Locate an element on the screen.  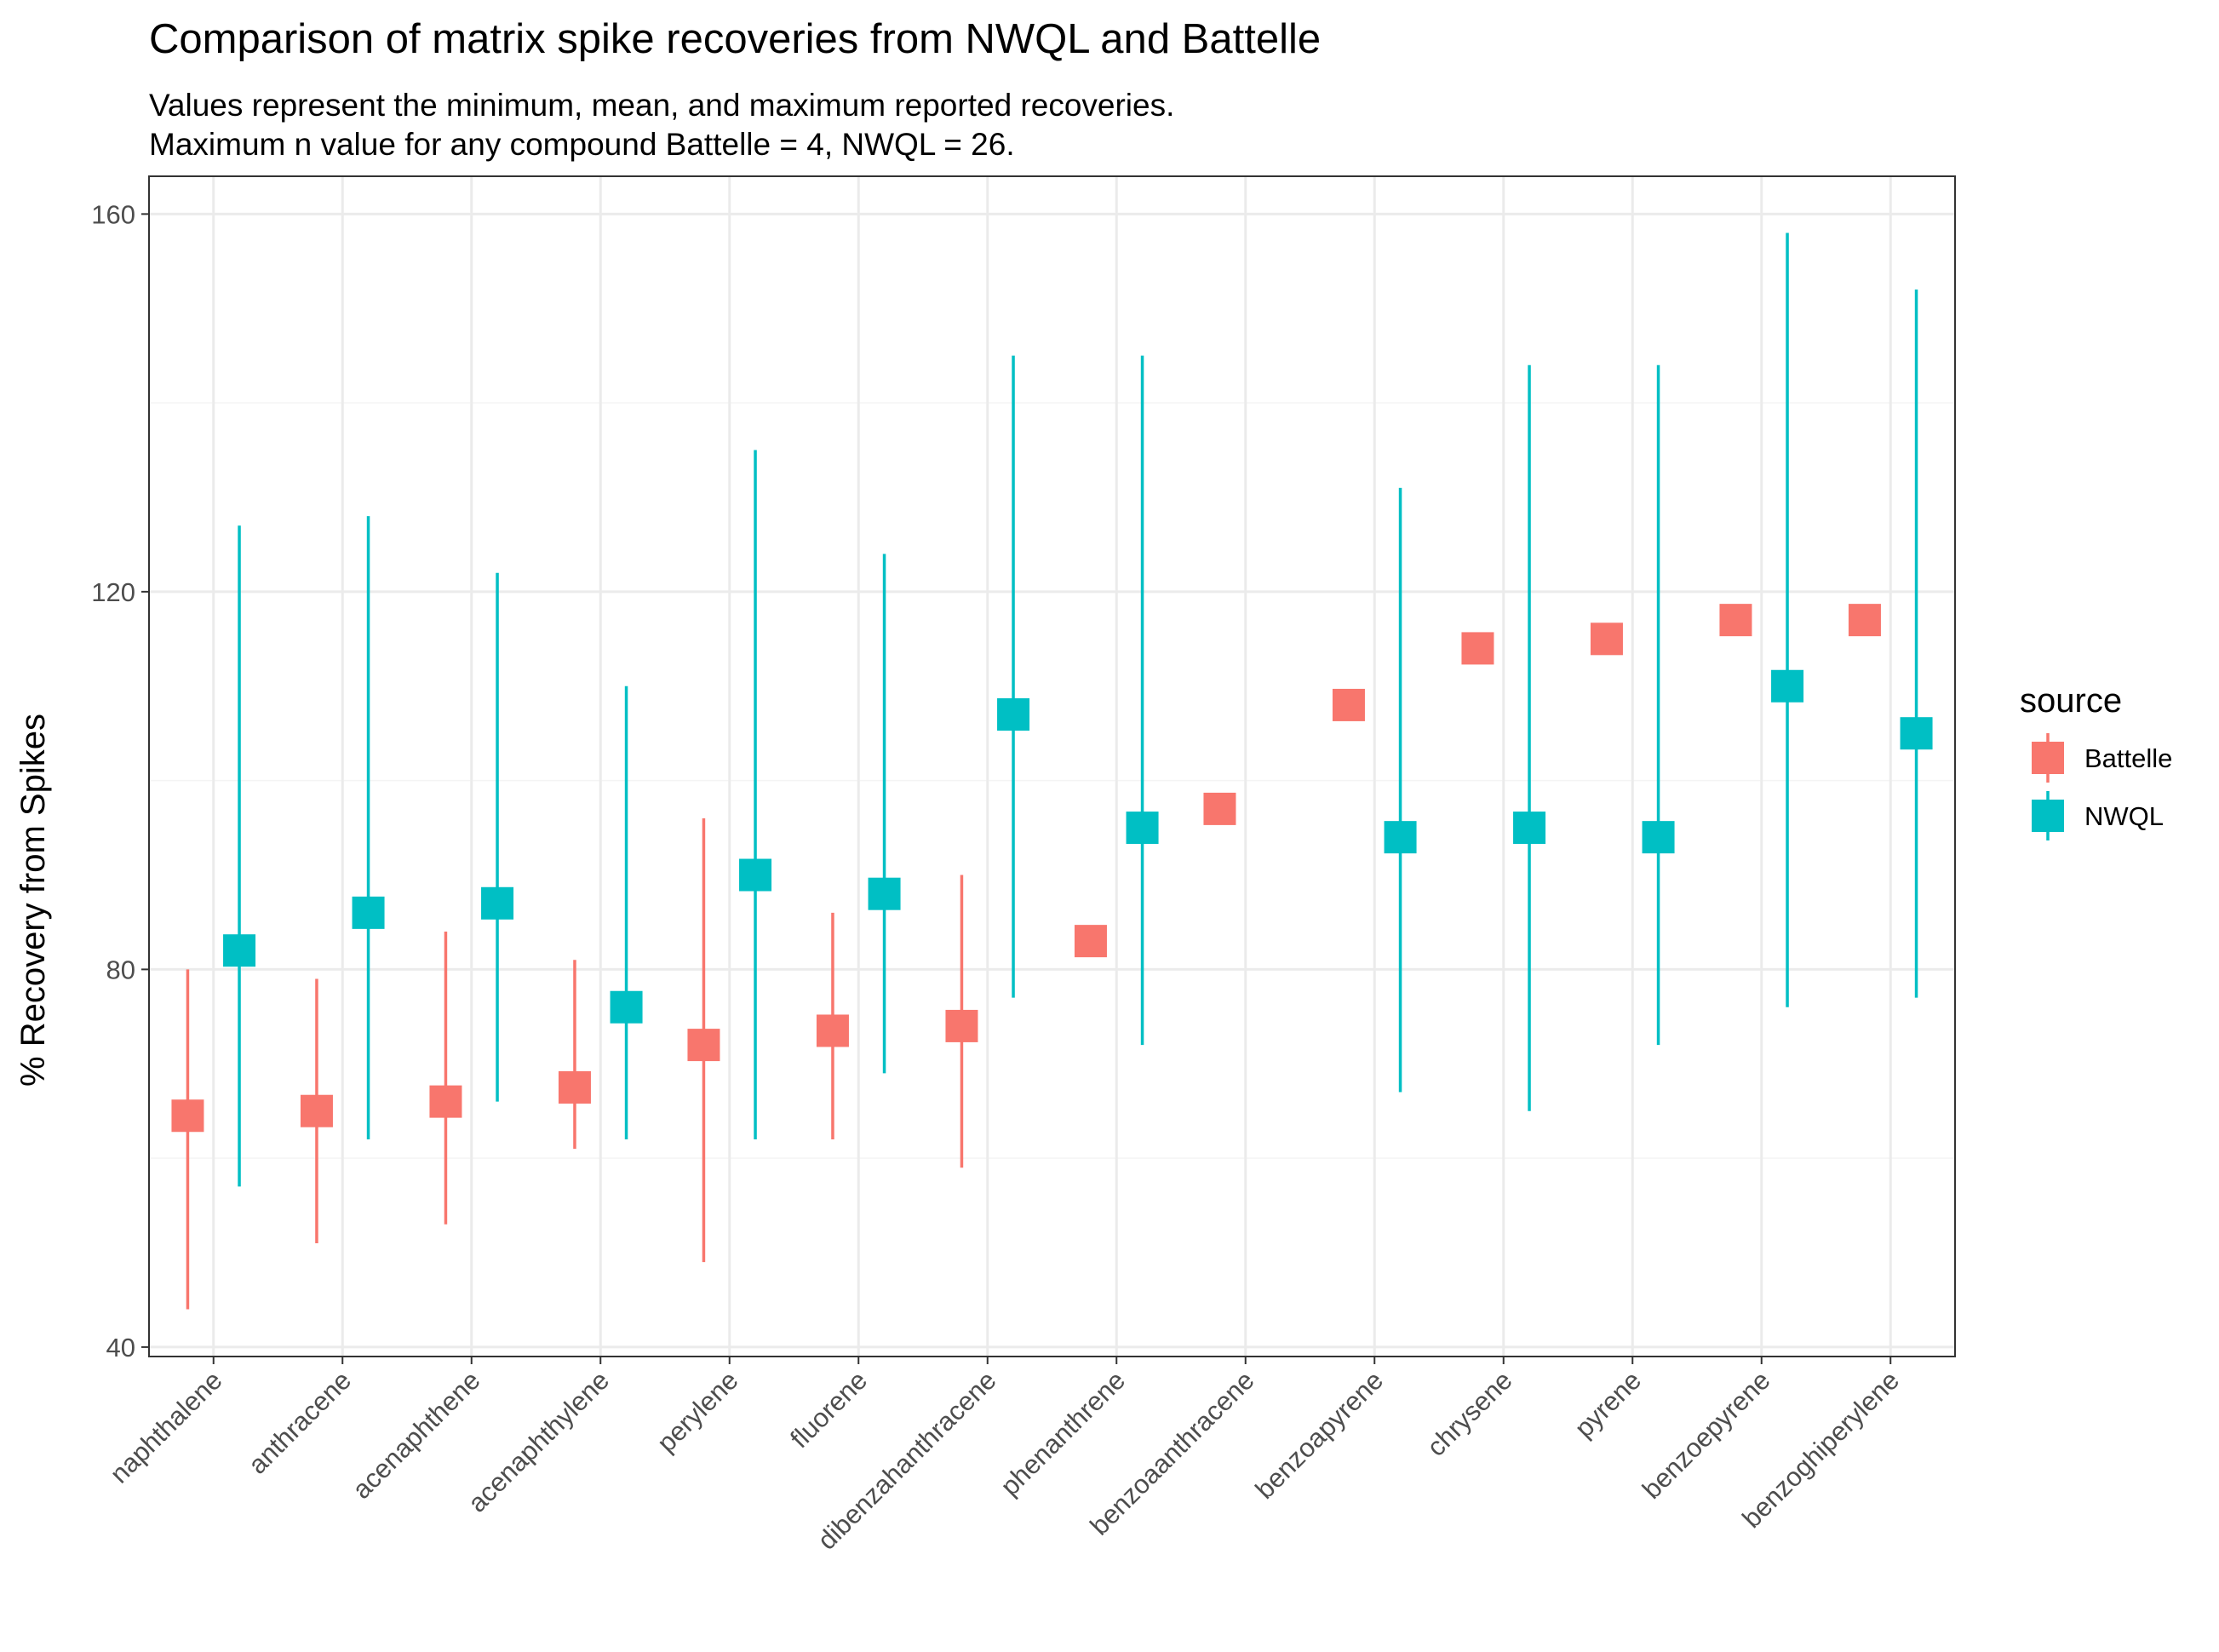
legend-title: source is located at coordinates (2071, 701).